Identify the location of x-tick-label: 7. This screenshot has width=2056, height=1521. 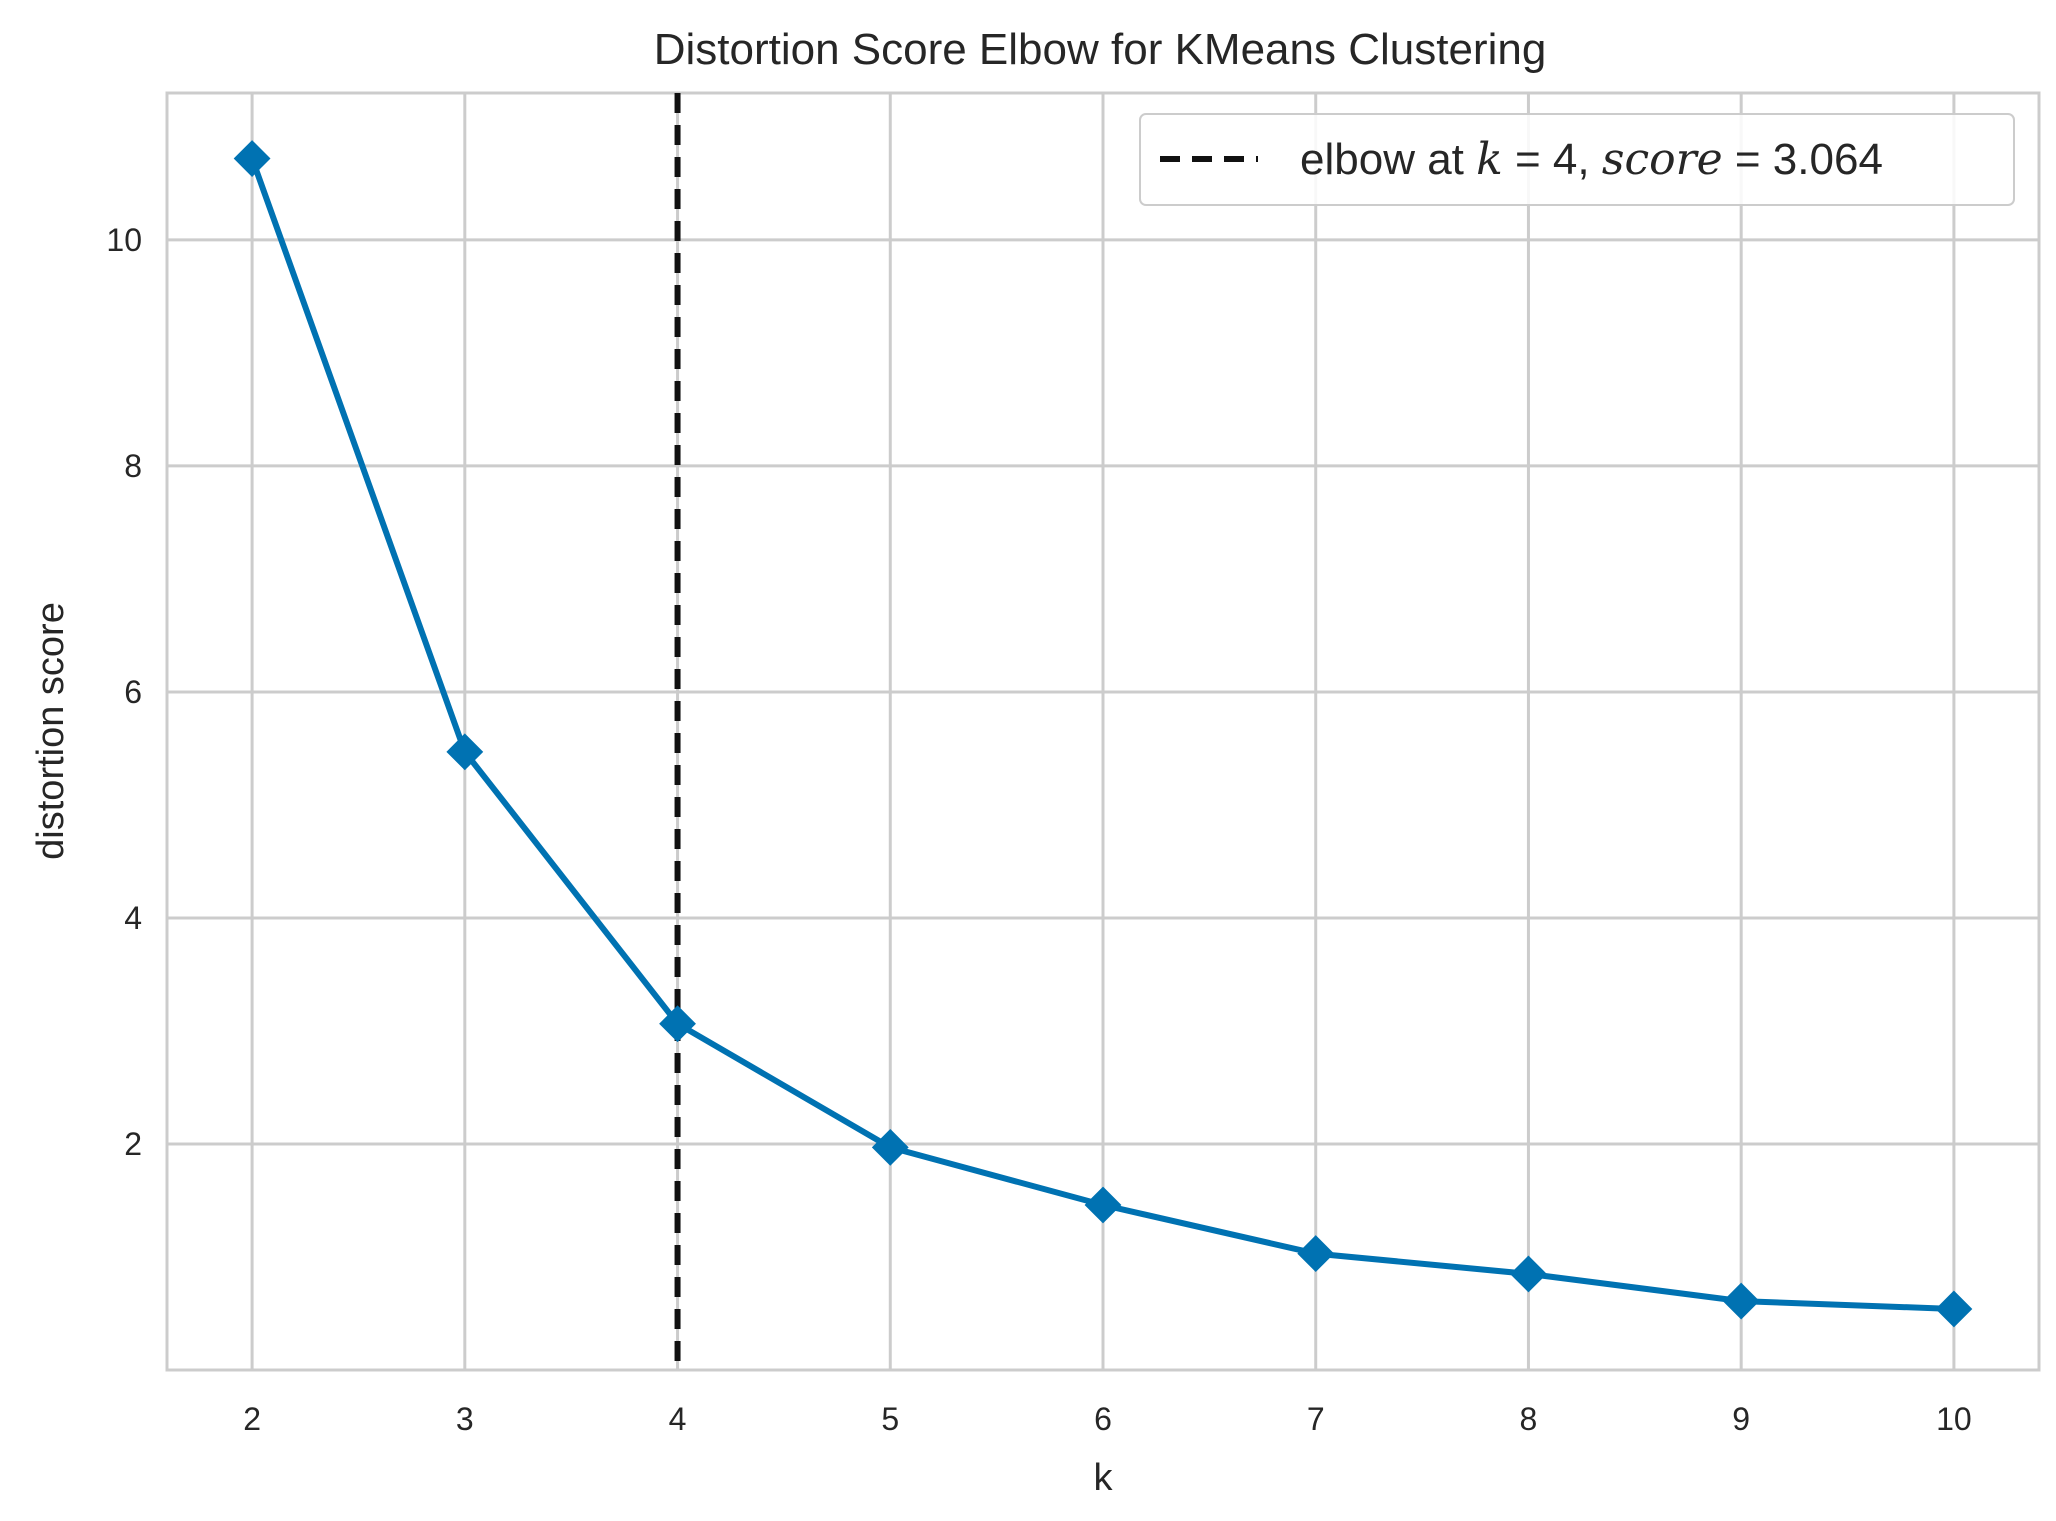
(1316, 1419).